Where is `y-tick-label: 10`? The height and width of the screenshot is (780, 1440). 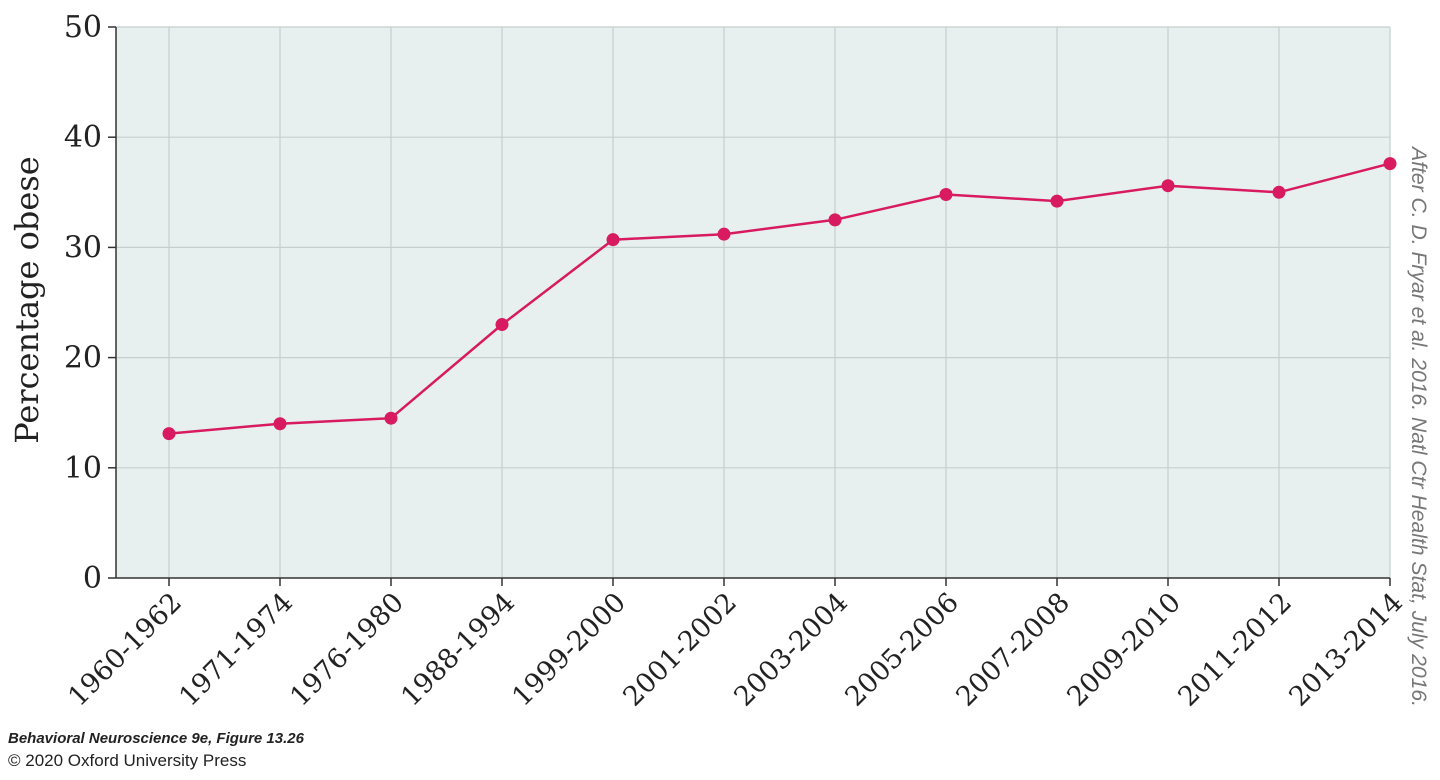
y-tick-label: 10 is located at coordinates (83, 468).